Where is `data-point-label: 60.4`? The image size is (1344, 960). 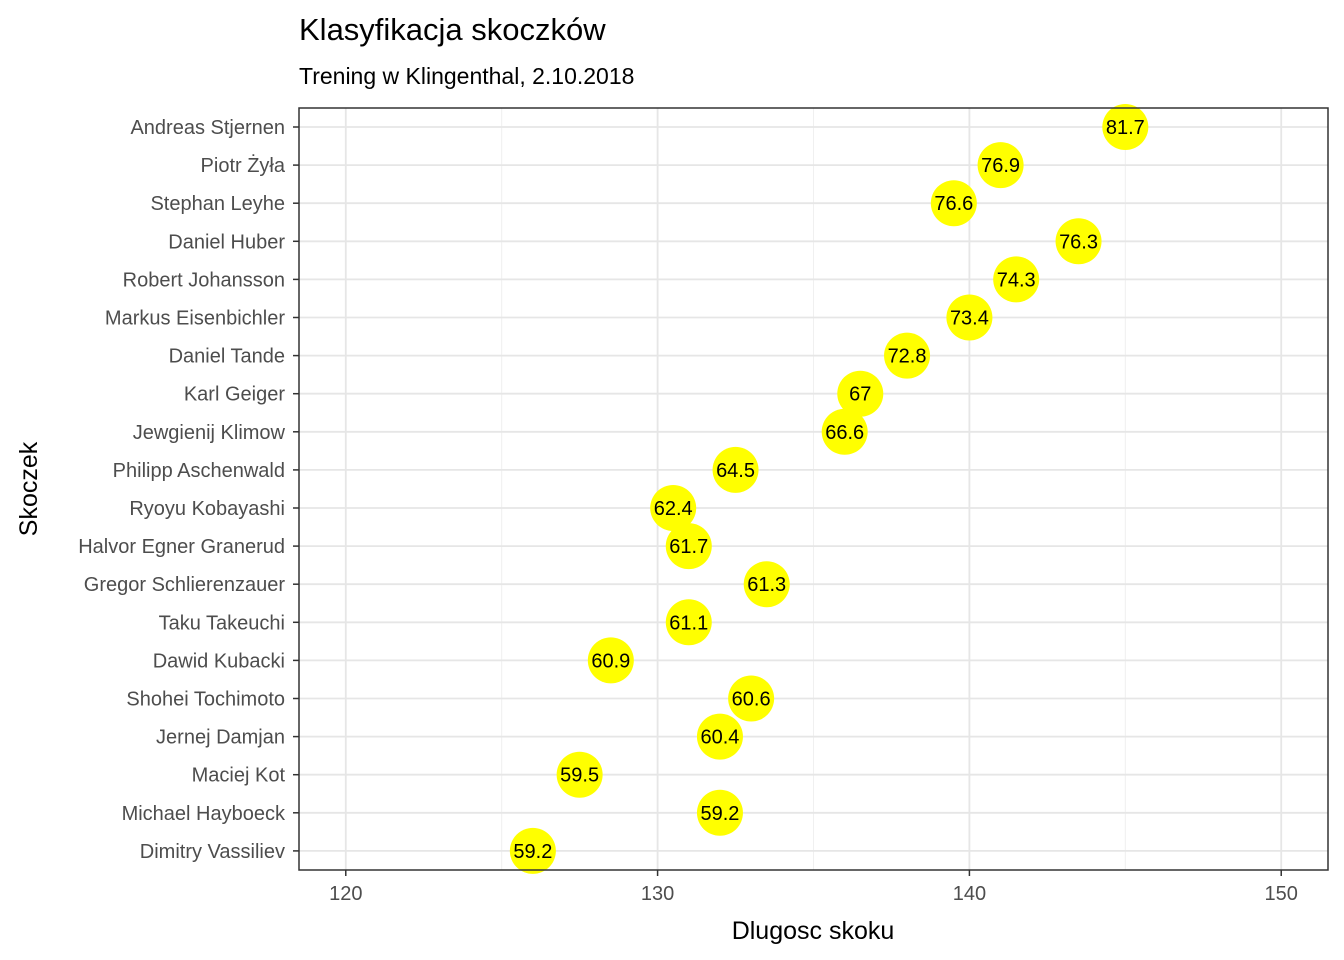
data-point-label: 60.4 is located at coordinates (719, 738).